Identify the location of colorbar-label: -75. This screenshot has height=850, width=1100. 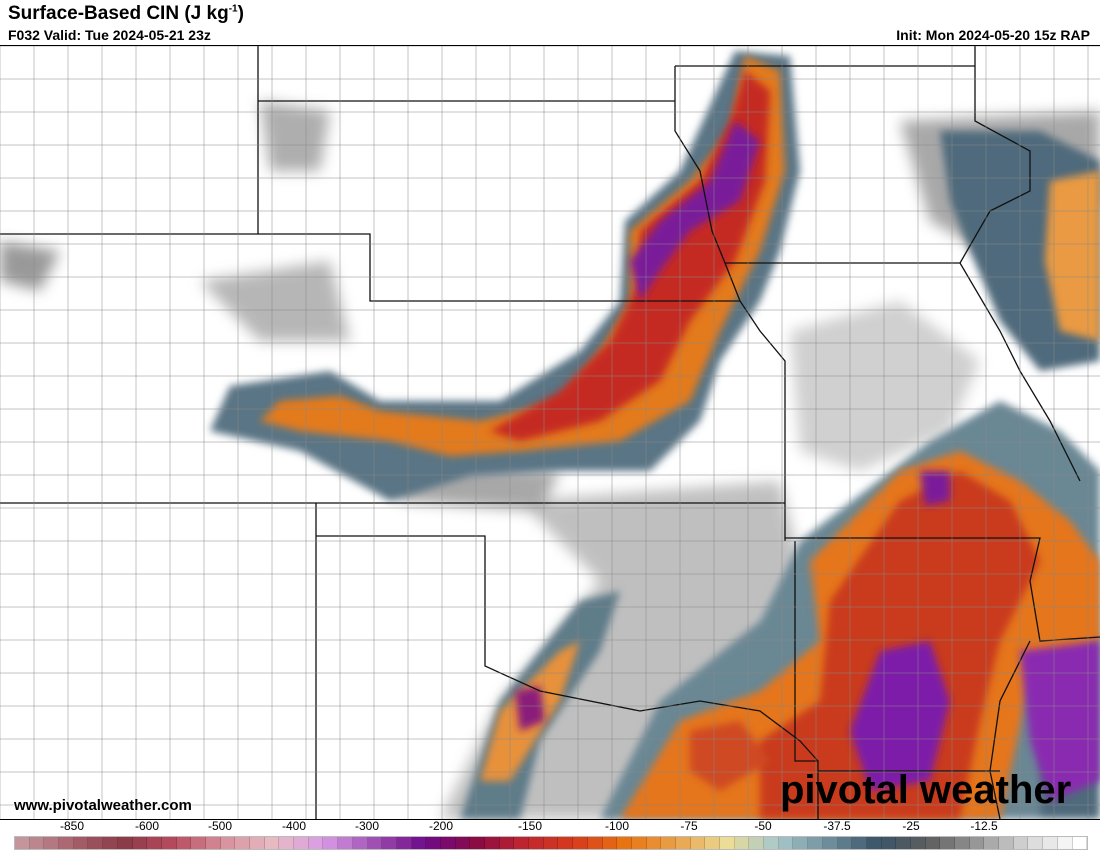
(689, 826).